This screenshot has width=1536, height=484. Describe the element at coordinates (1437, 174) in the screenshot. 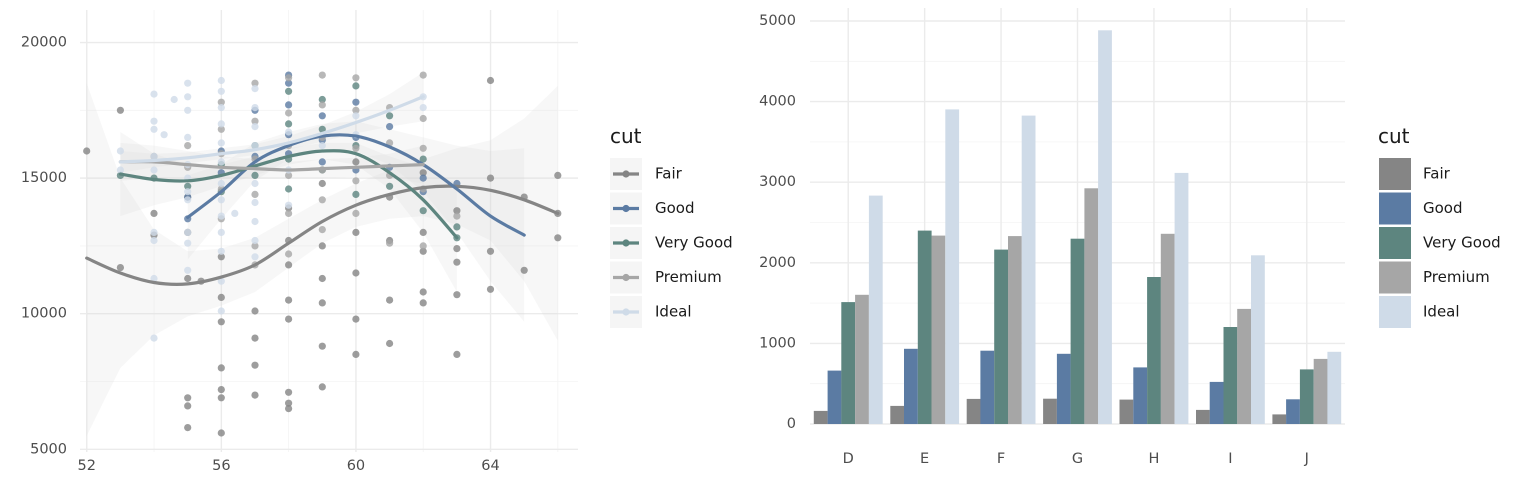

I see `legend-label: Fair` at that location.